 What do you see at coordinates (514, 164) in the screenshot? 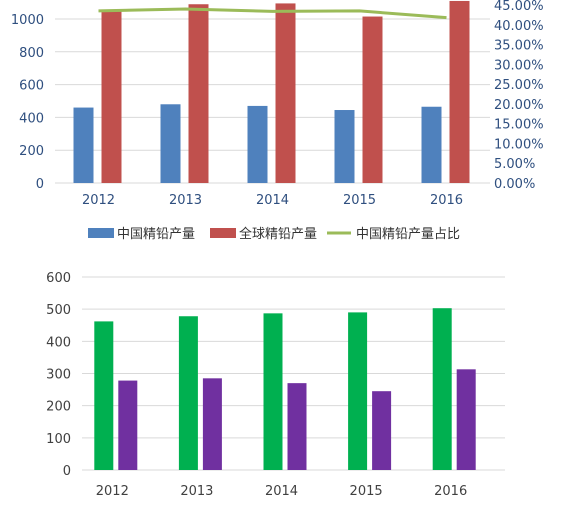
I see `y2-tick-label: 5.00%` at bounding box center [514, 164].